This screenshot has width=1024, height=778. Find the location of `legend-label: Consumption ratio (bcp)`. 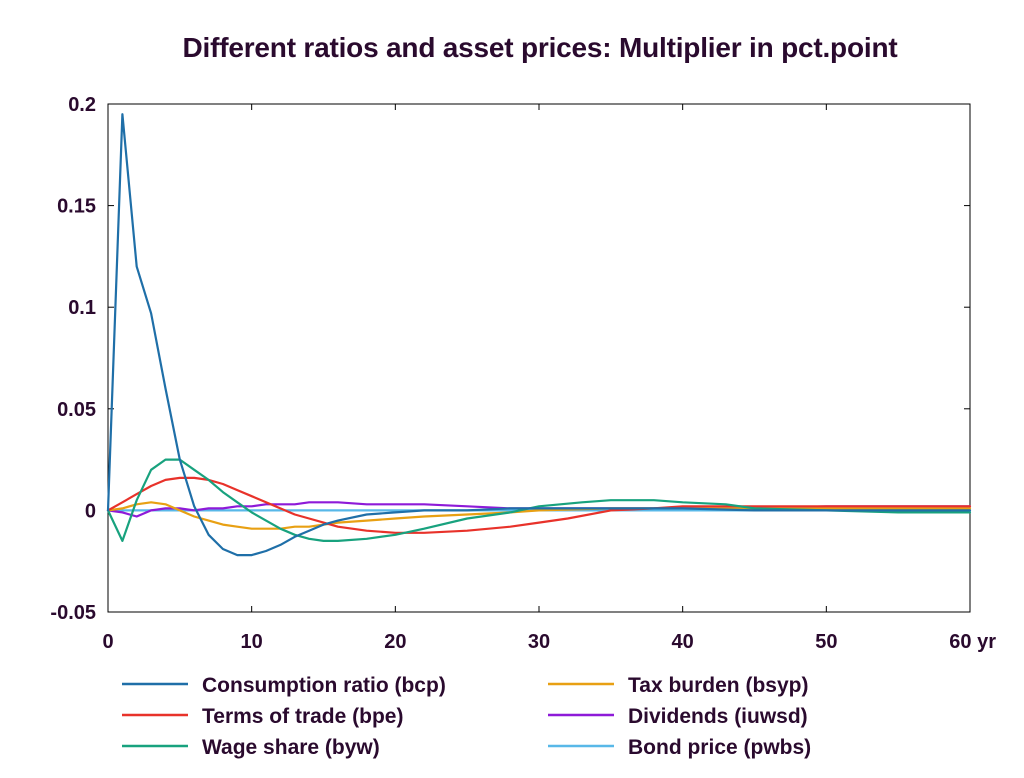

legend-label: Consumption ratio (bcp) is located at coordinates (324, 685).